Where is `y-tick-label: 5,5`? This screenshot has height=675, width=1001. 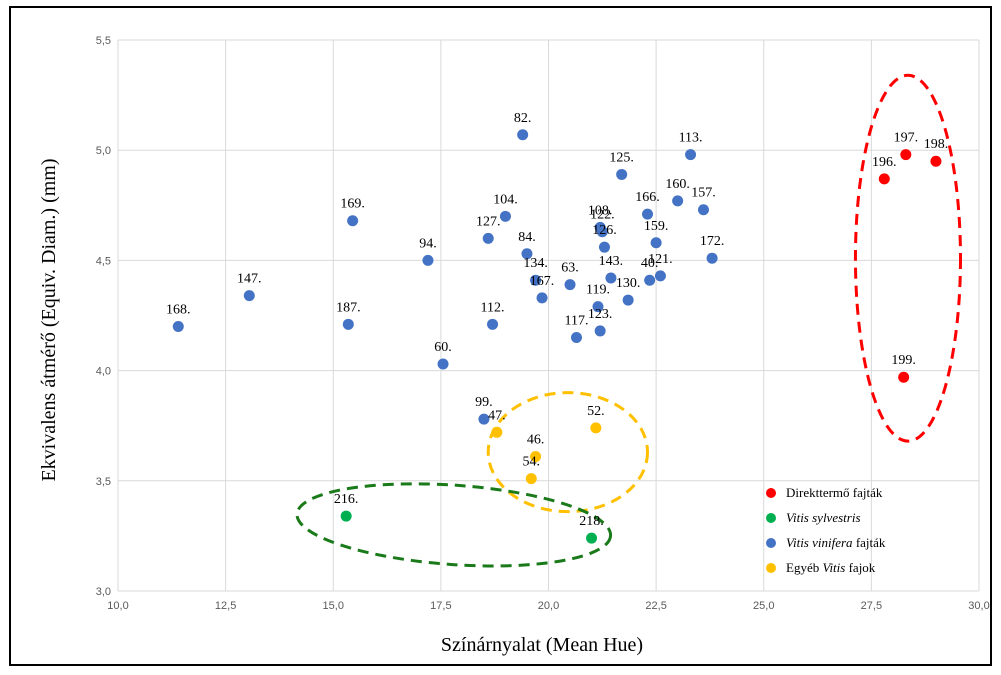 y-tick-label: 5,5 is located at coordinates (103, 41).